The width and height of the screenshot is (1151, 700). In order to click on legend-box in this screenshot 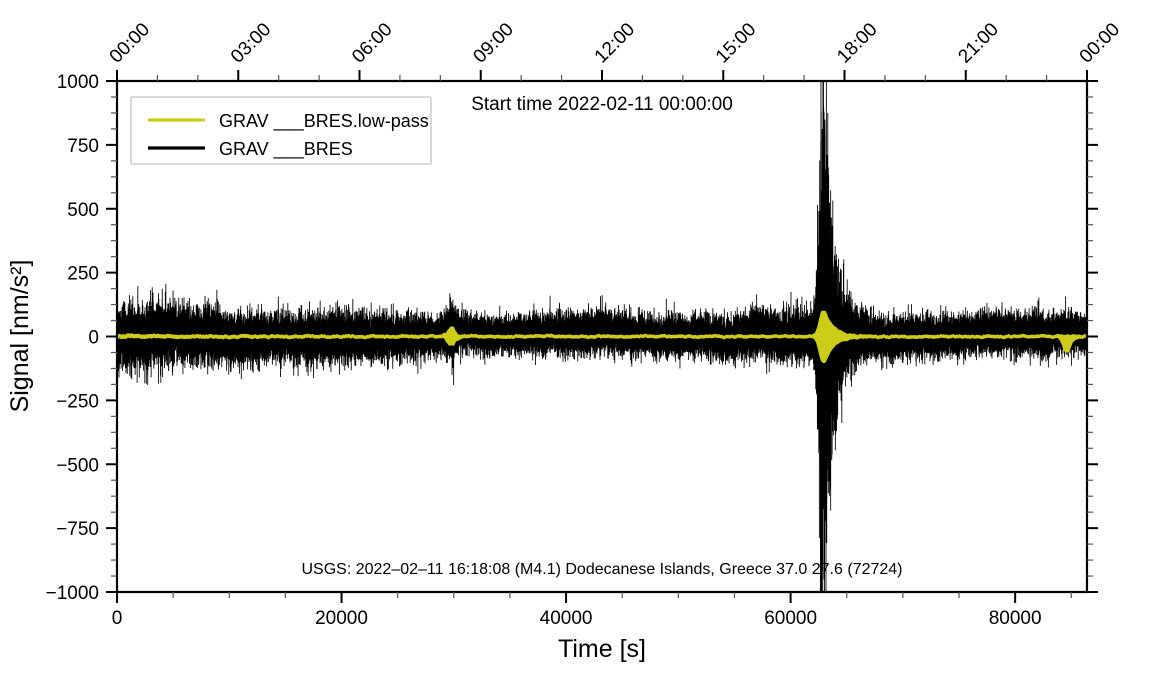, I will do `click(281, 130)`.